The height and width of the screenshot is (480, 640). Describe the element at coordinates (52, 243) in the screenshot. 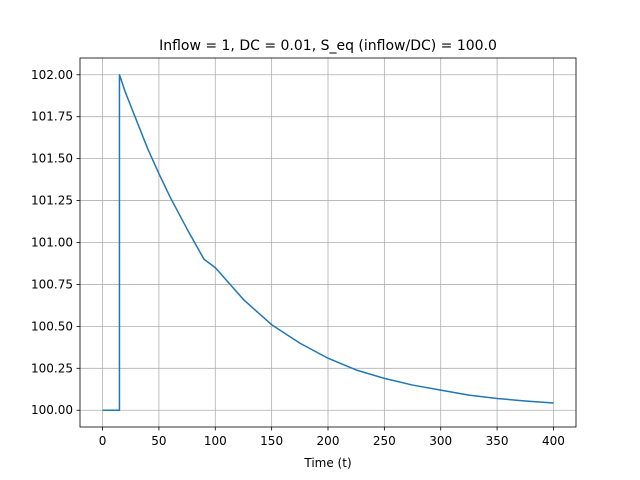

I see `y-tick-label: 101.00` at that location.